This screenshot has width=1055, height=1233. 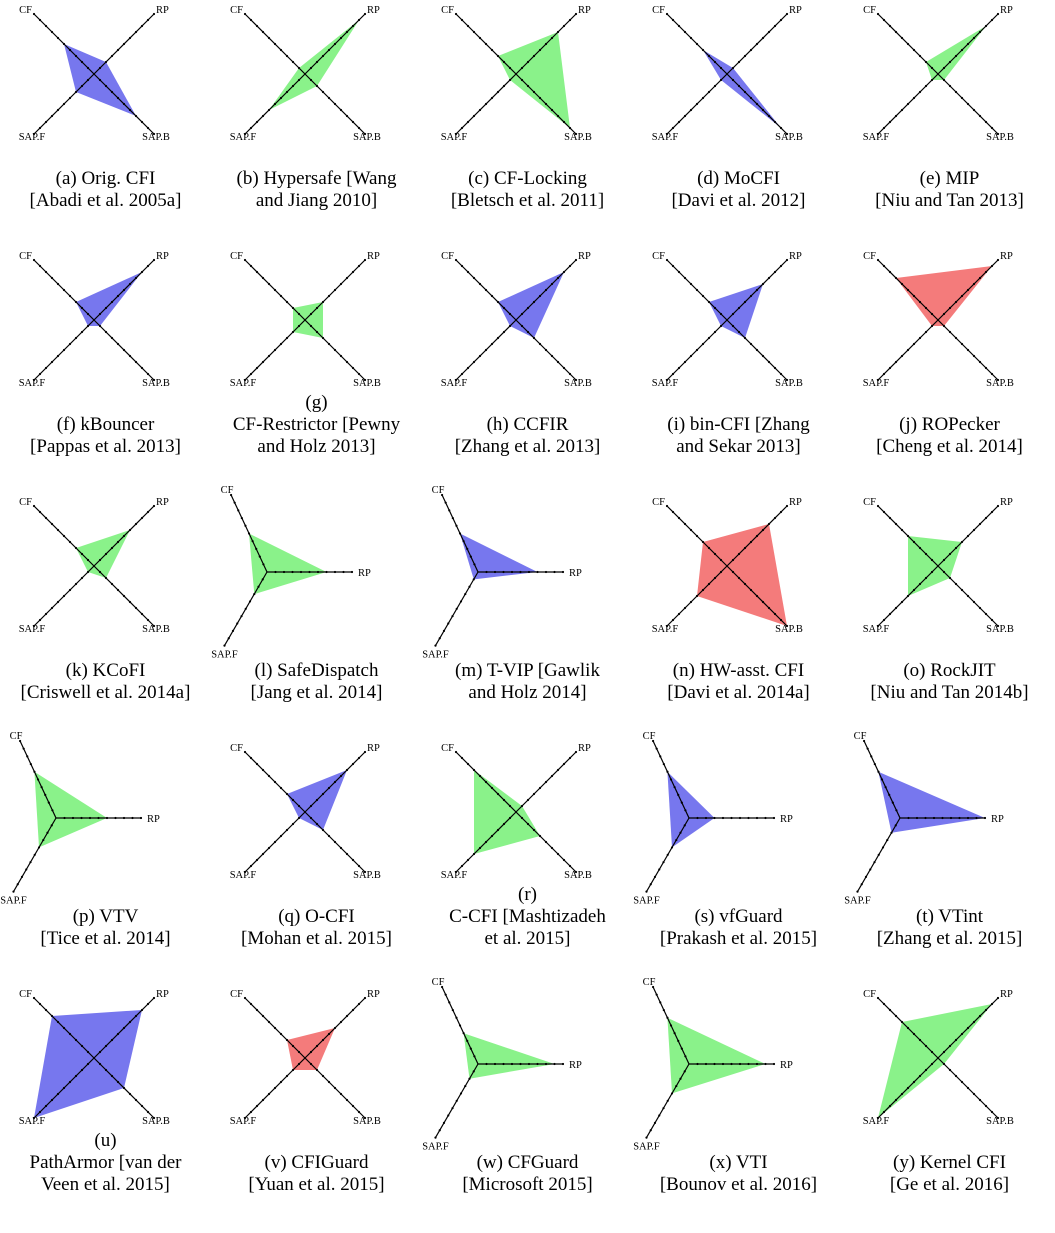 I want to click on radar-chart: CF RP SAP.B SAP.F, so click(x=305, y=812).